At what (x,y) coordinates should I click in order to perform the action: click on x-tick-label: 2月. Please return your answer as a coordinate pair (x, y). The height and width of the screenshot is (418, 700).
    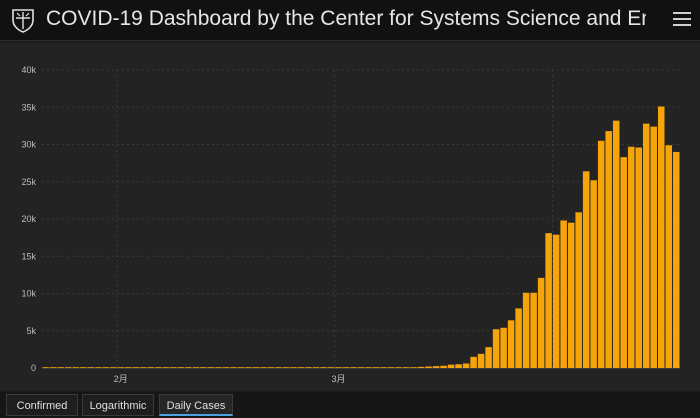
    Looking at the image, I should click on (121, 379).